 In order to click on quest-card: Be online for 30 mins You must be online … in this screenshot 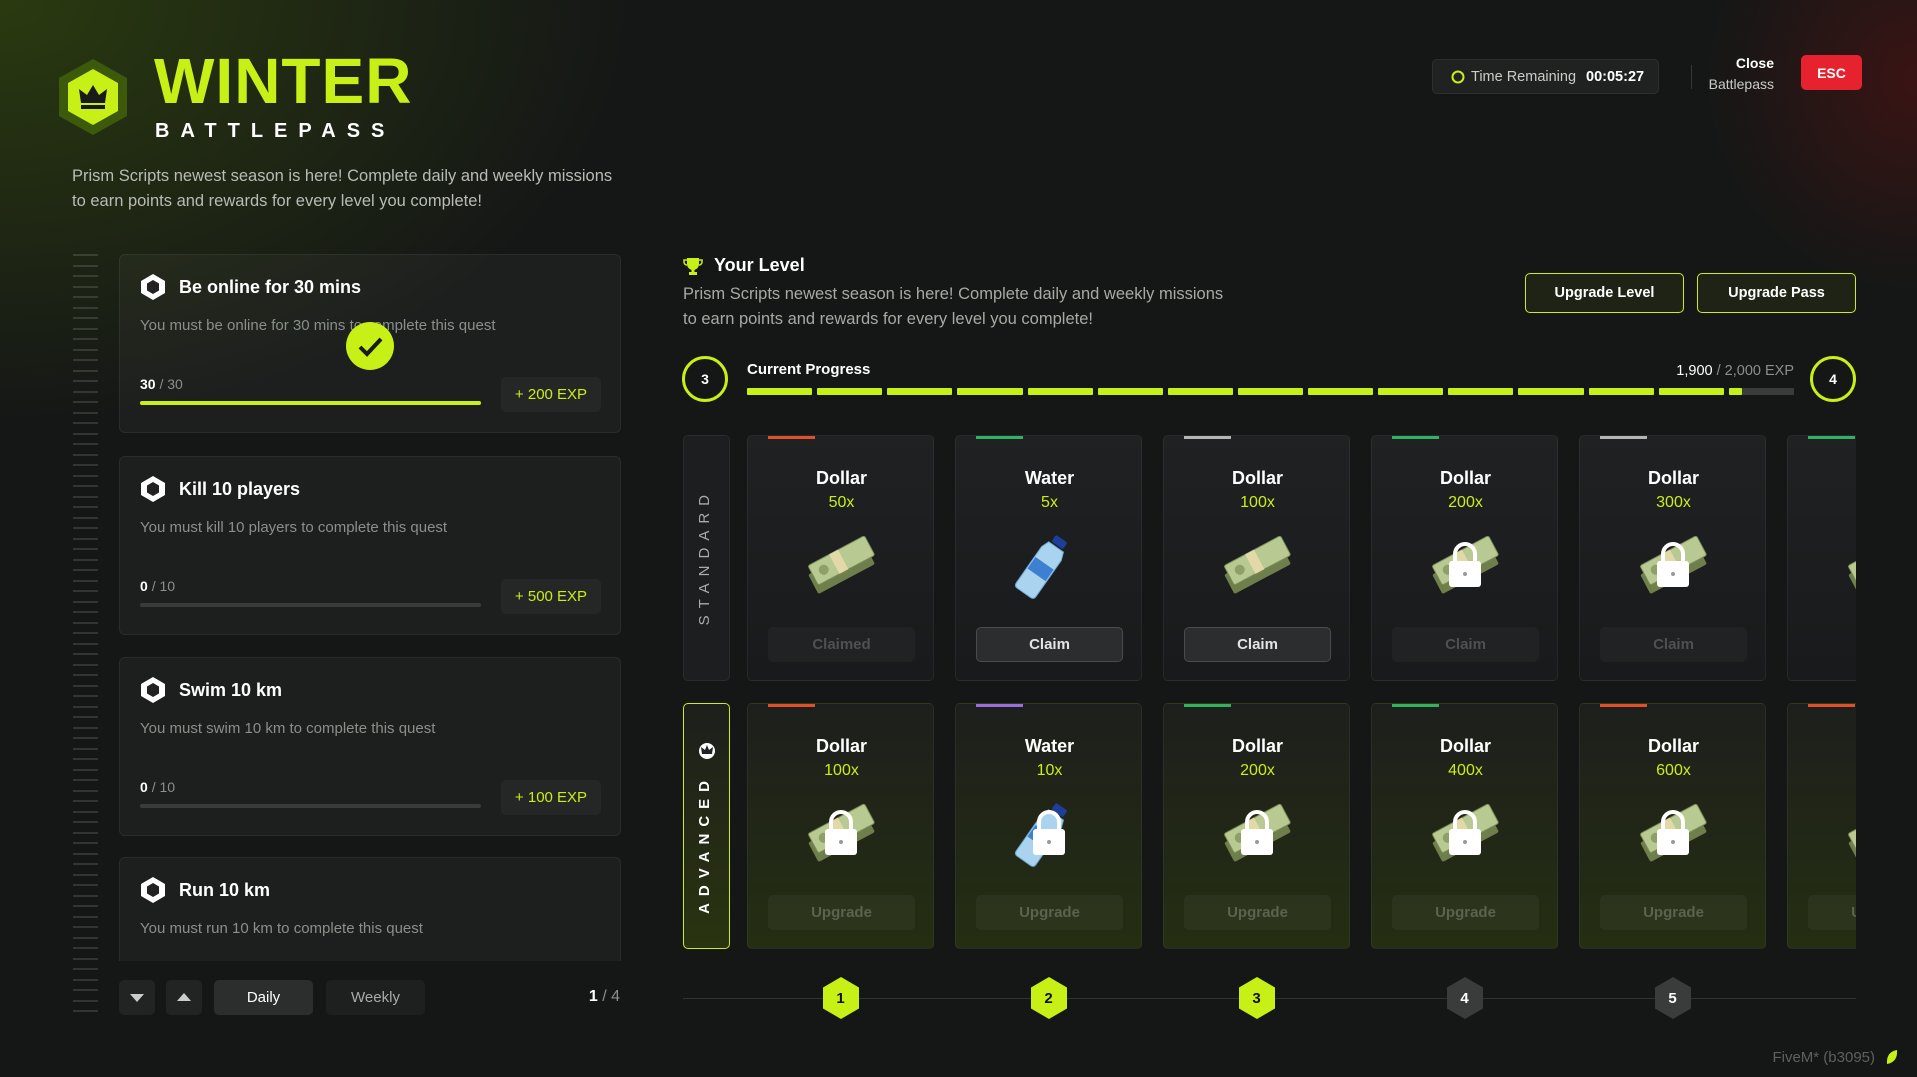, I will do `click(370, 343)`.